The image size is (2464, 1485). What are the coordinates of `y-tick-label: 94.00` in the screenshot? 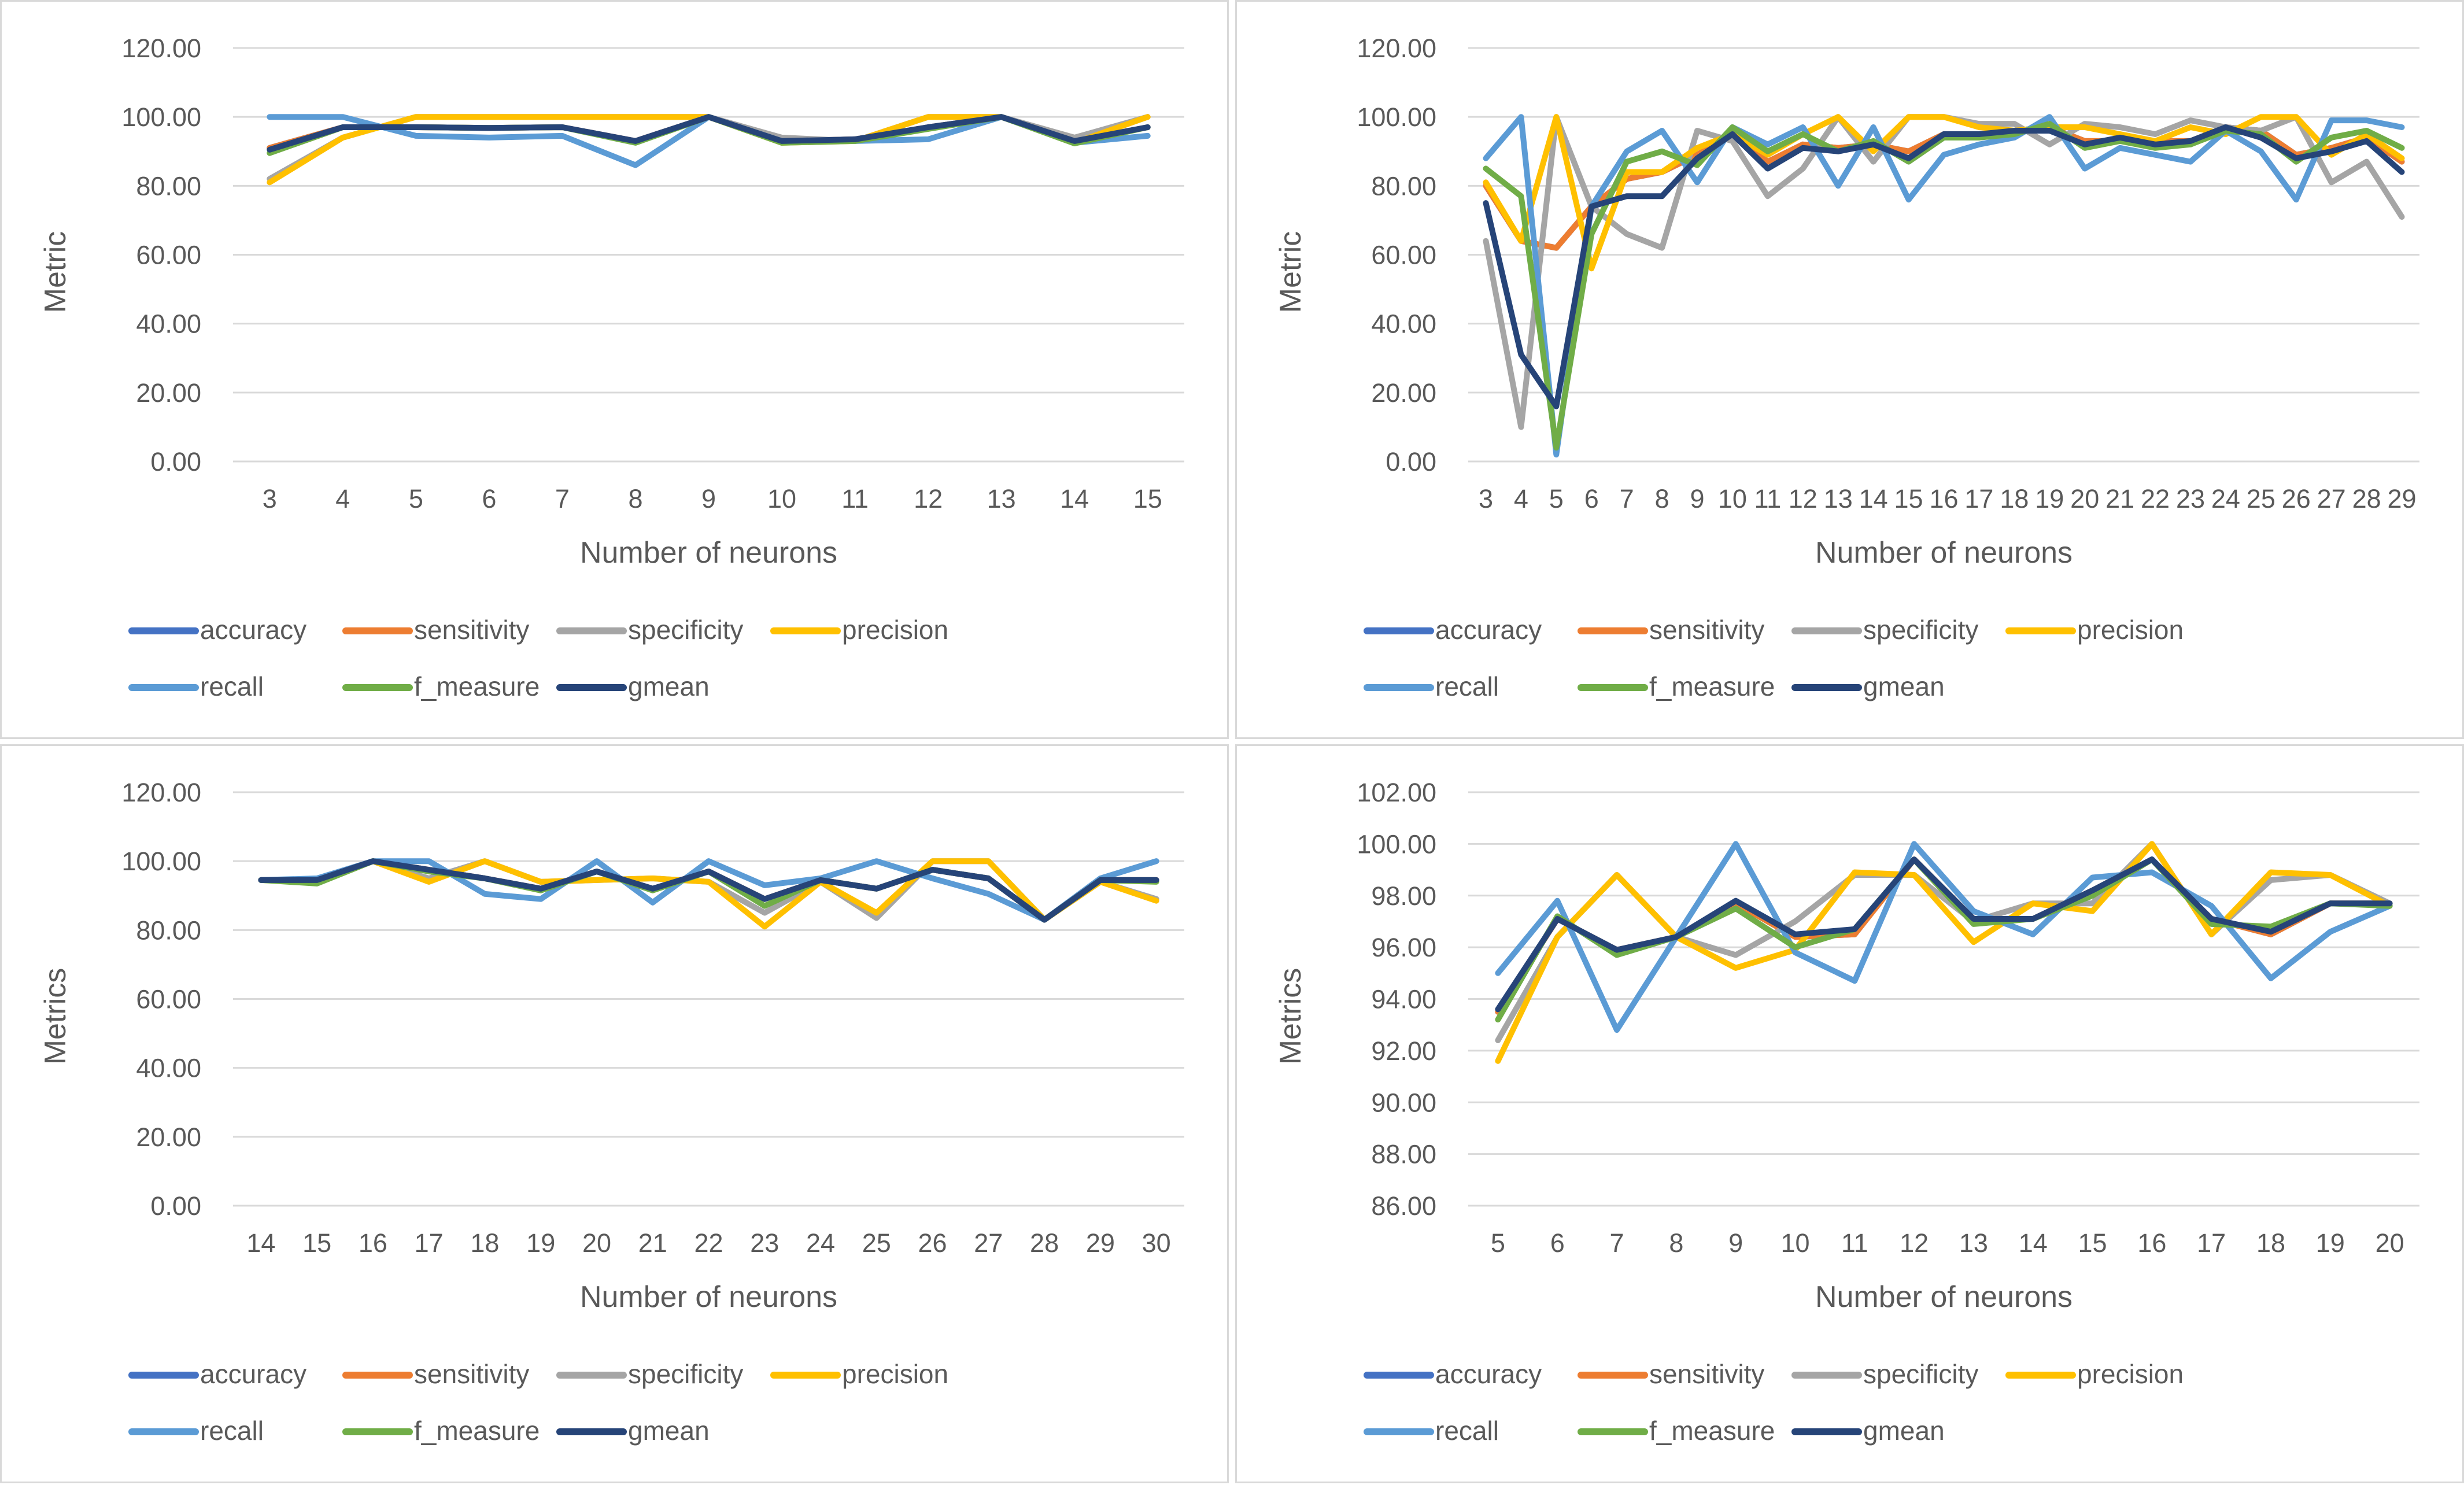 It's located at (1403, 999).